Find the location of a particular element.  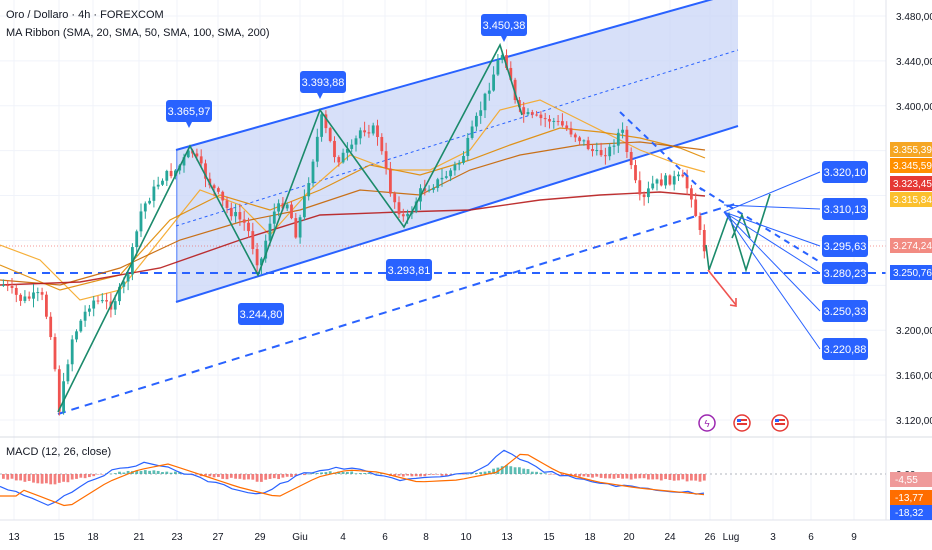

time-tick-label: 18 is located at coordinates (590, 537).